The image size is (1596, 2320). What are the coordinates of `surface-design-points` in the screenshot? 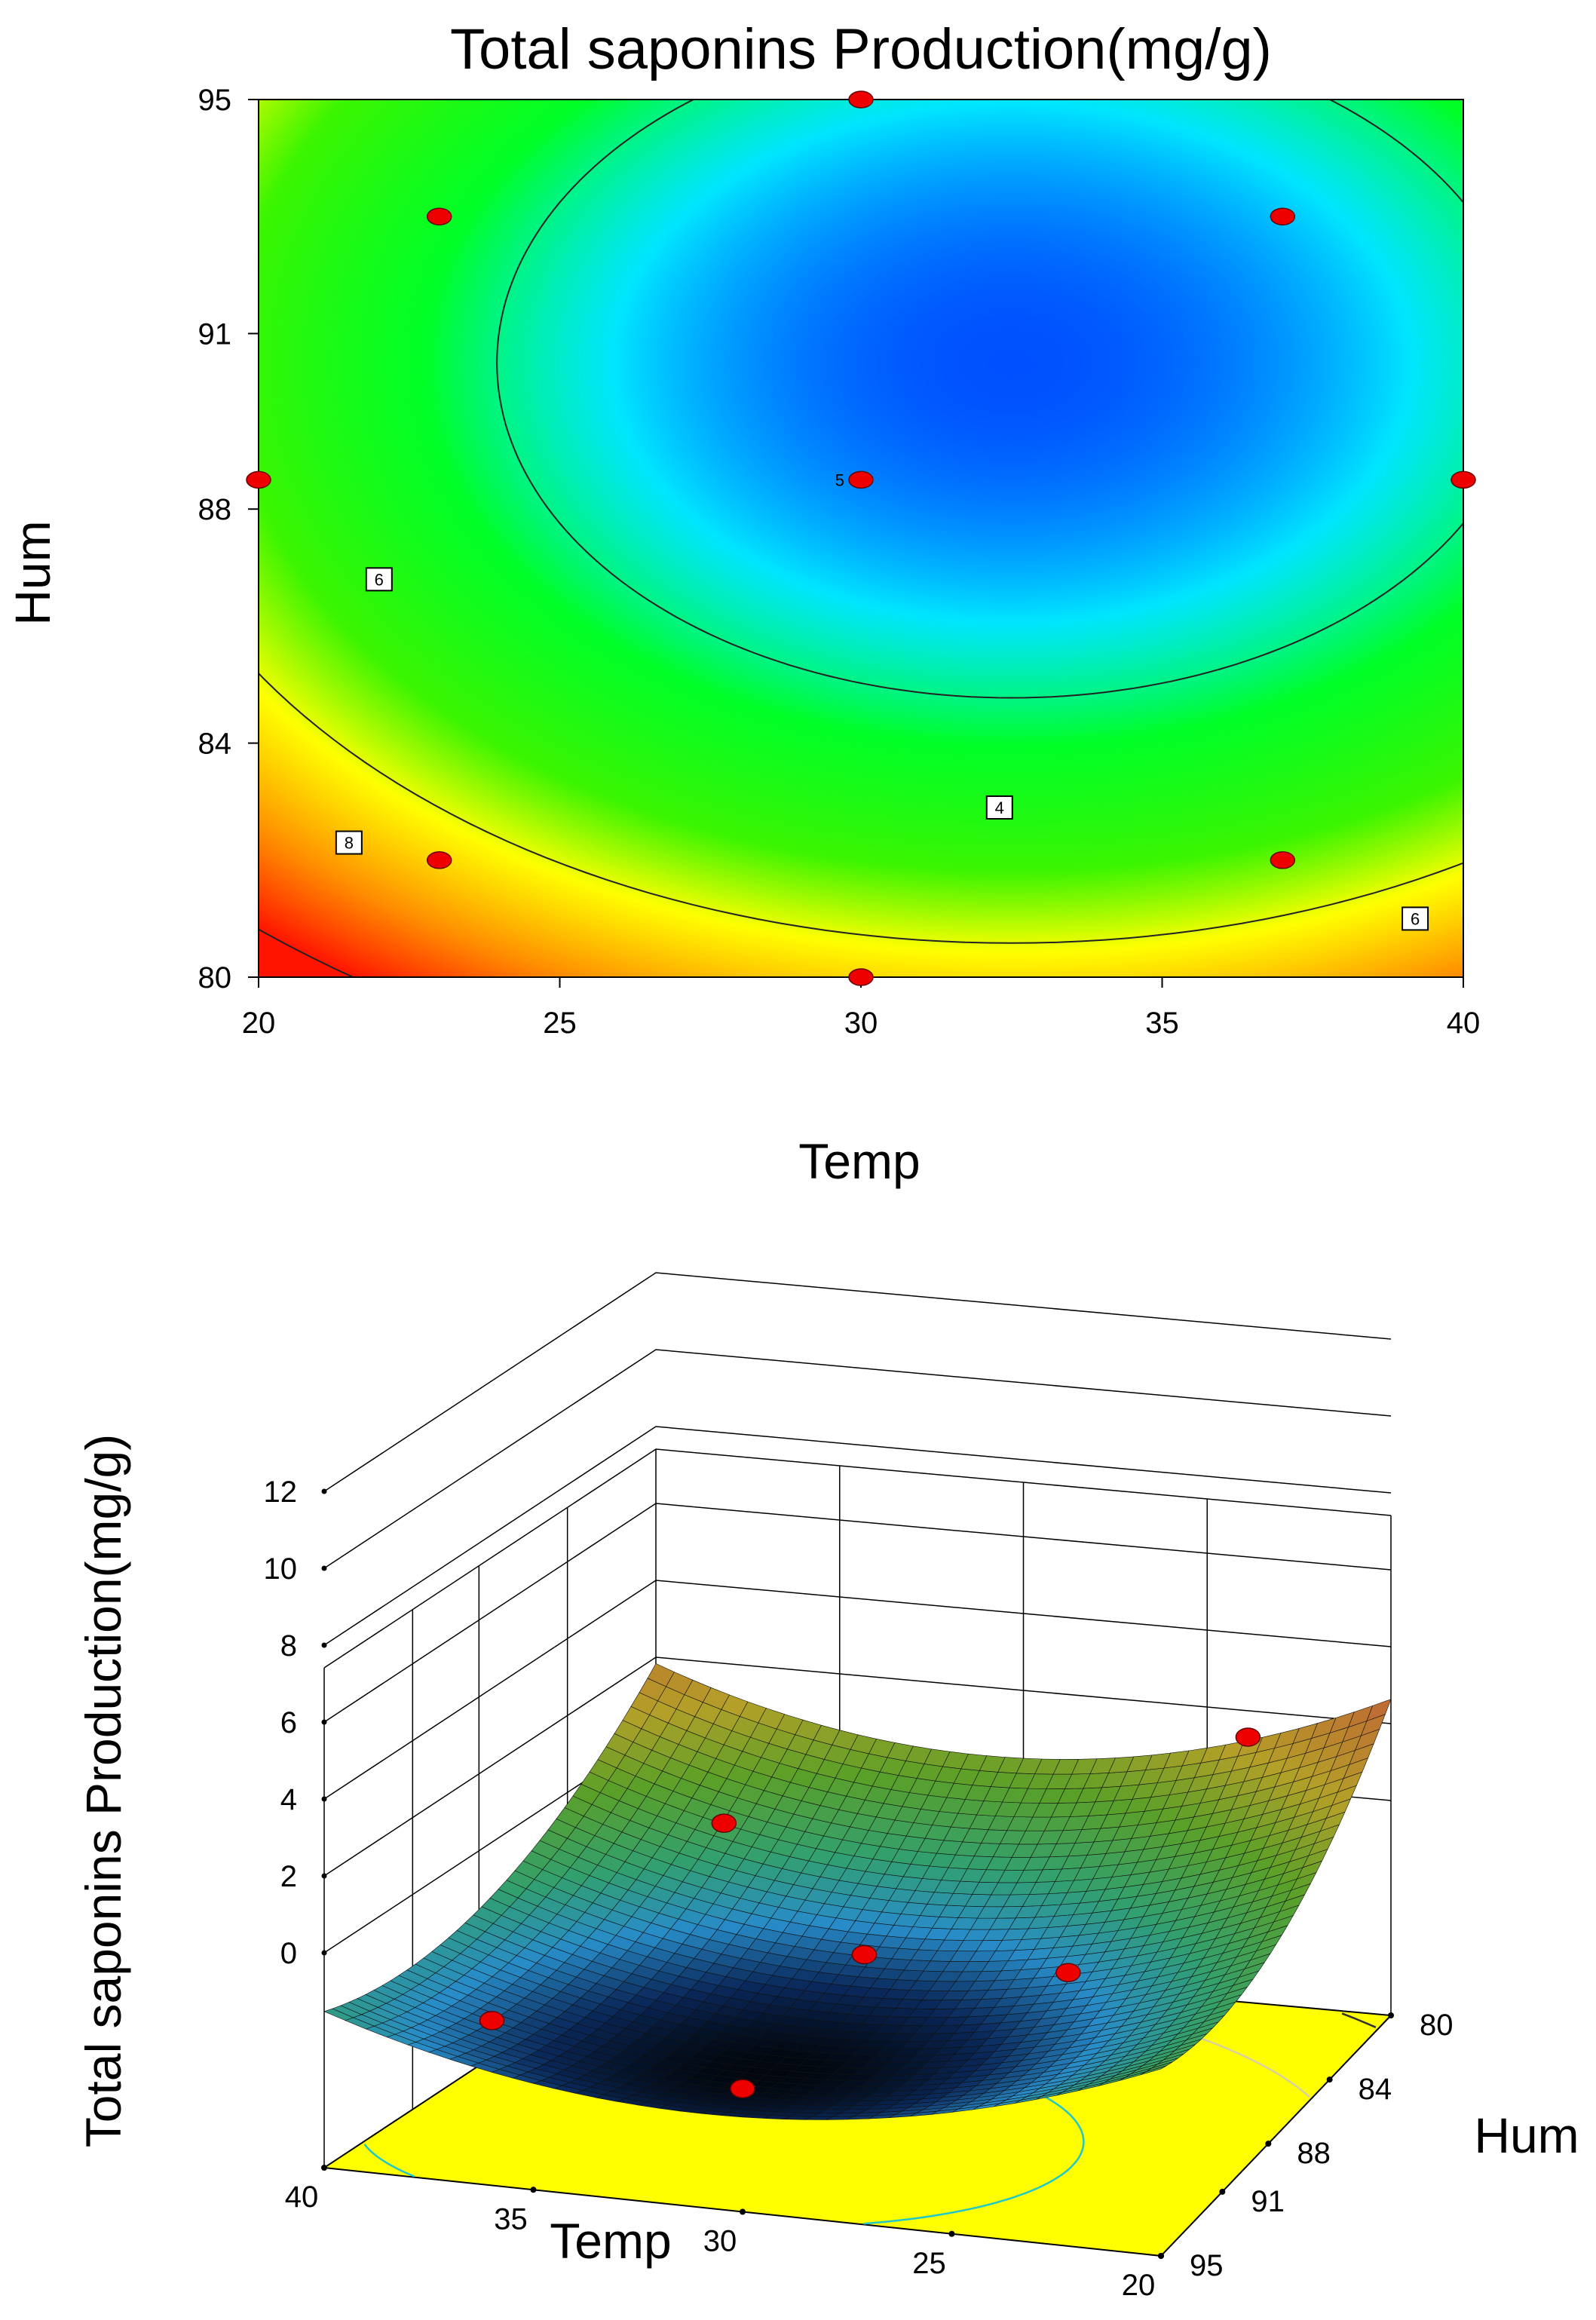 It's located at (870, 1913).